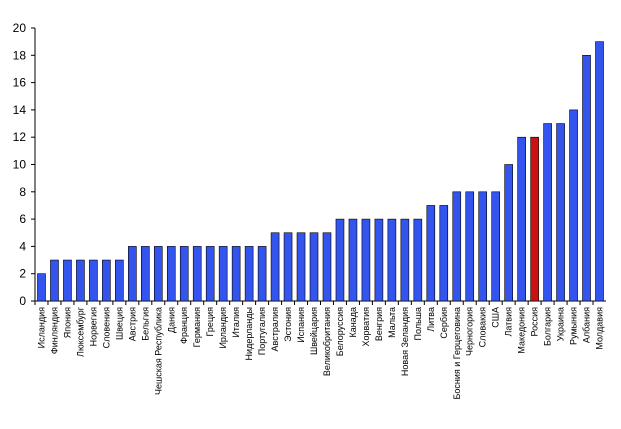 This screenshot has height=429, width=621. What do you see at coordinates (470, 331) in the screenshot?
I see `x-tick-label: Черногория` at bounding box center [470, 331].